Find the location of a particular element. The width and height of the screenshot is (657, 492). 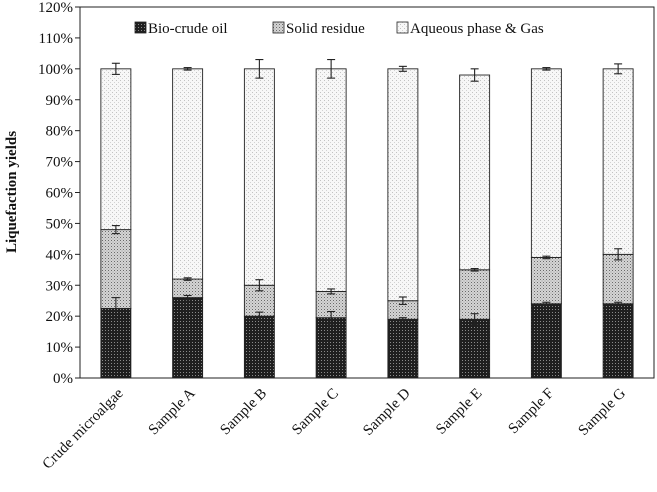

y-tick-label: 80% is located at coordinates (60, 132).